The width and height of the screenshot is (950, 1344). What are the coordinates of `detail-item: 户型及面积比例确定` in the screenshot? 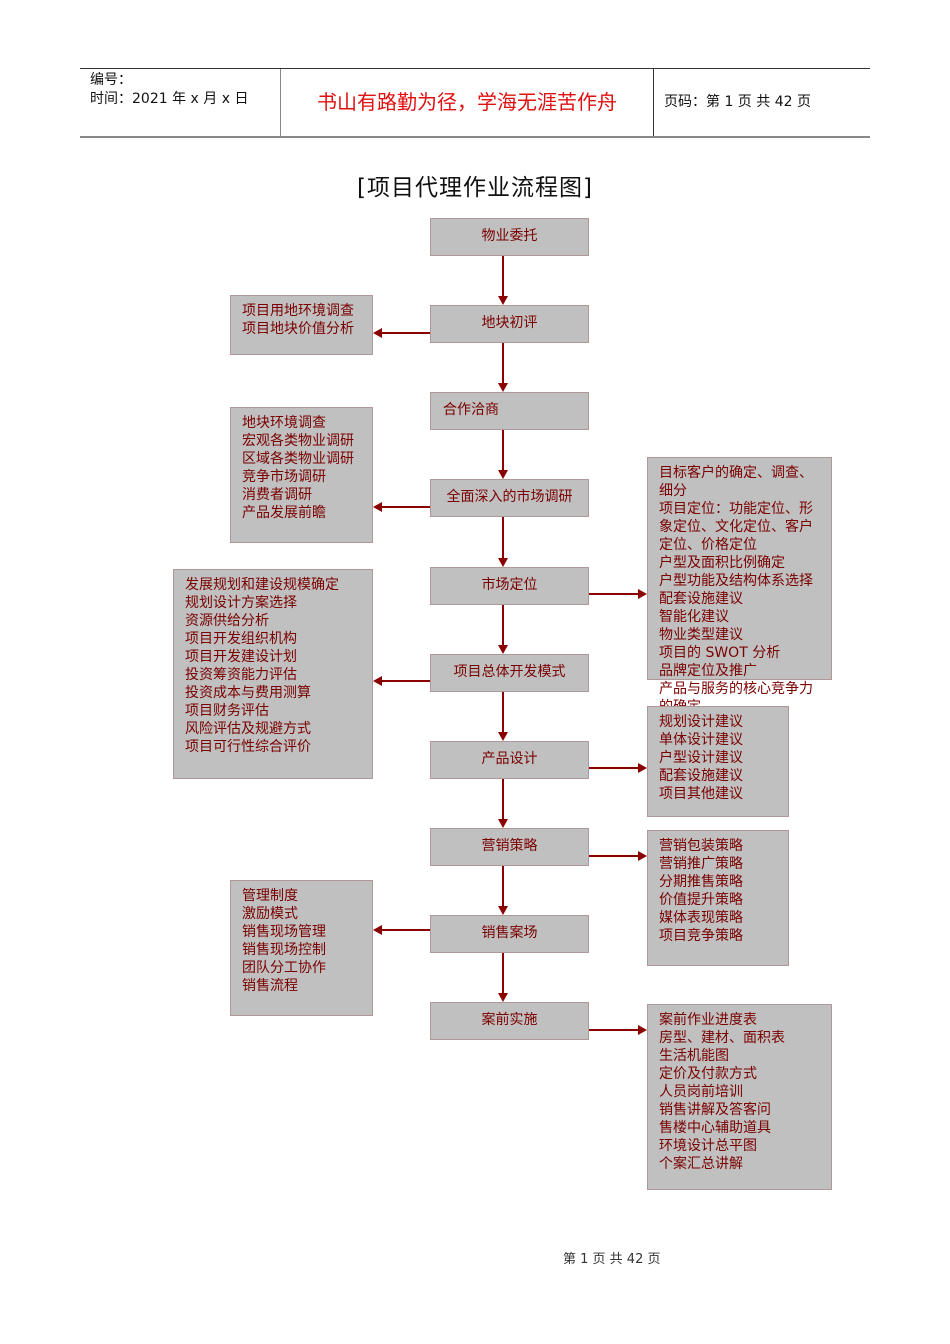 It's located at (722, 563).